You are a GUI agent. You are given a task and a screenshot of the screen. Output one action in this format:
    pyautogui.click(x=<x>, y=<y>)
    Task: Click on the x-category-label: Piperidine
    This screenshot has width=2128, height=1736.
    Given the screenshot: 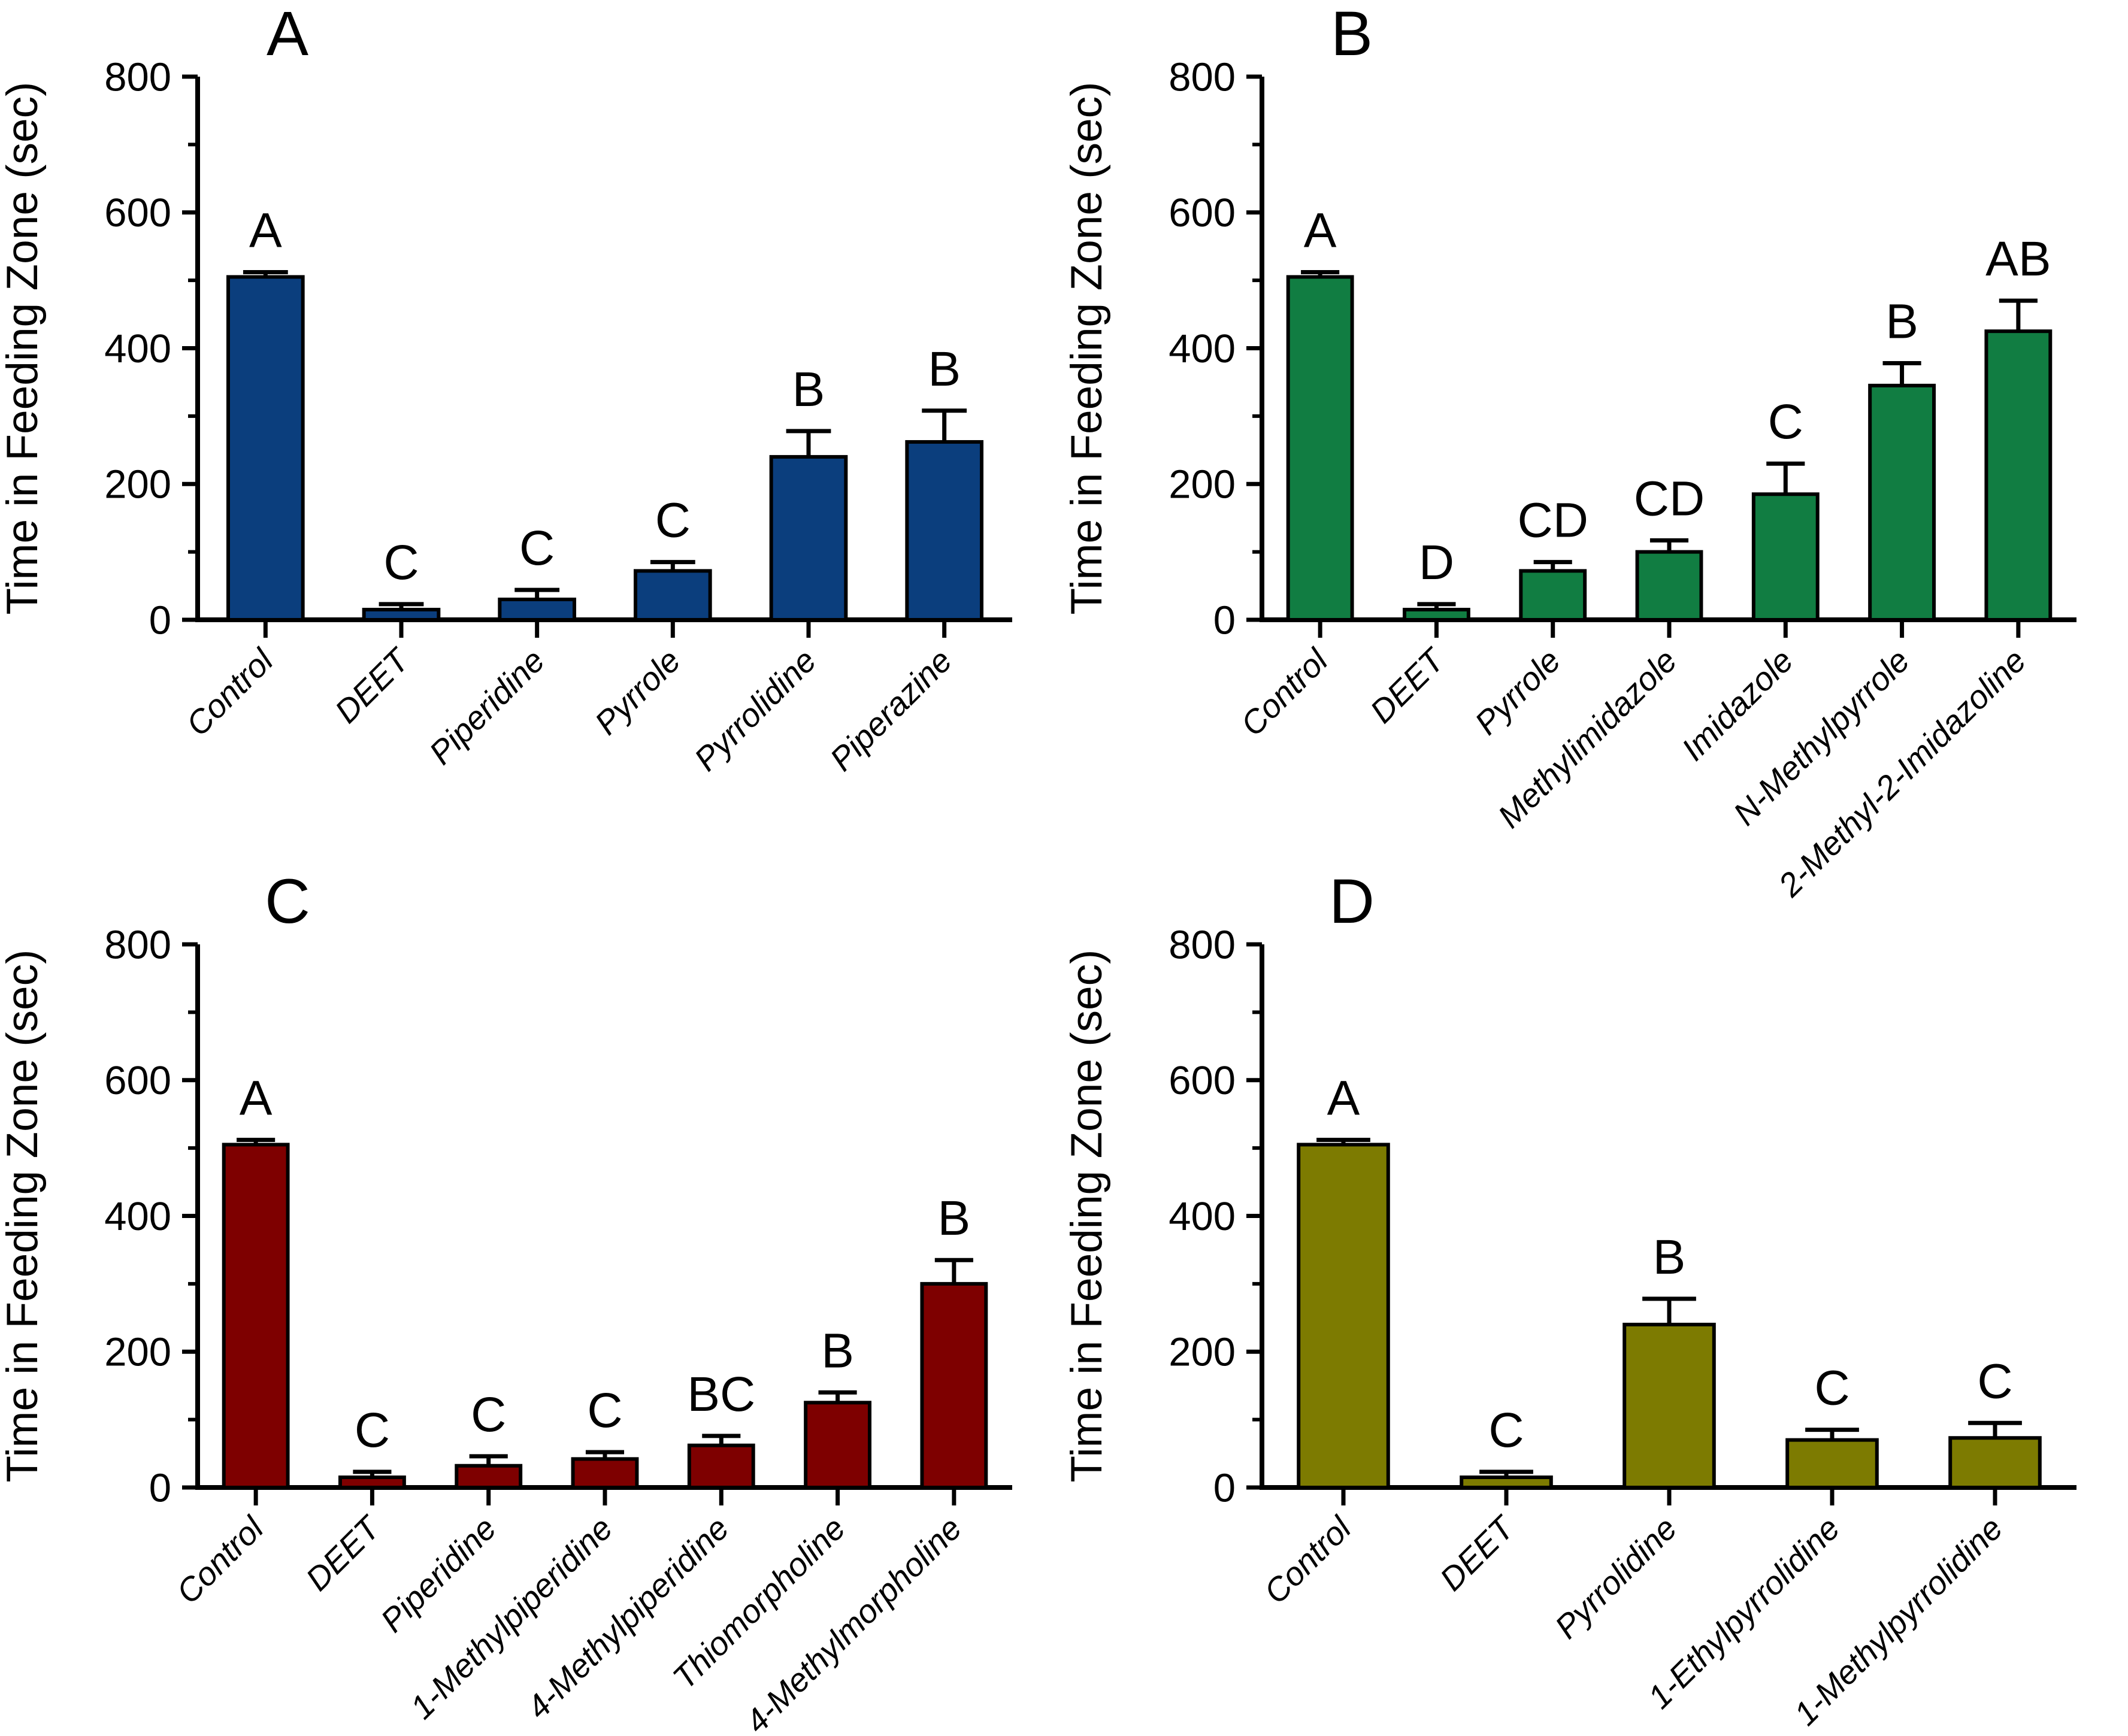 What is the action you would take?
    pyautogui.click(x=487, y=707)
    